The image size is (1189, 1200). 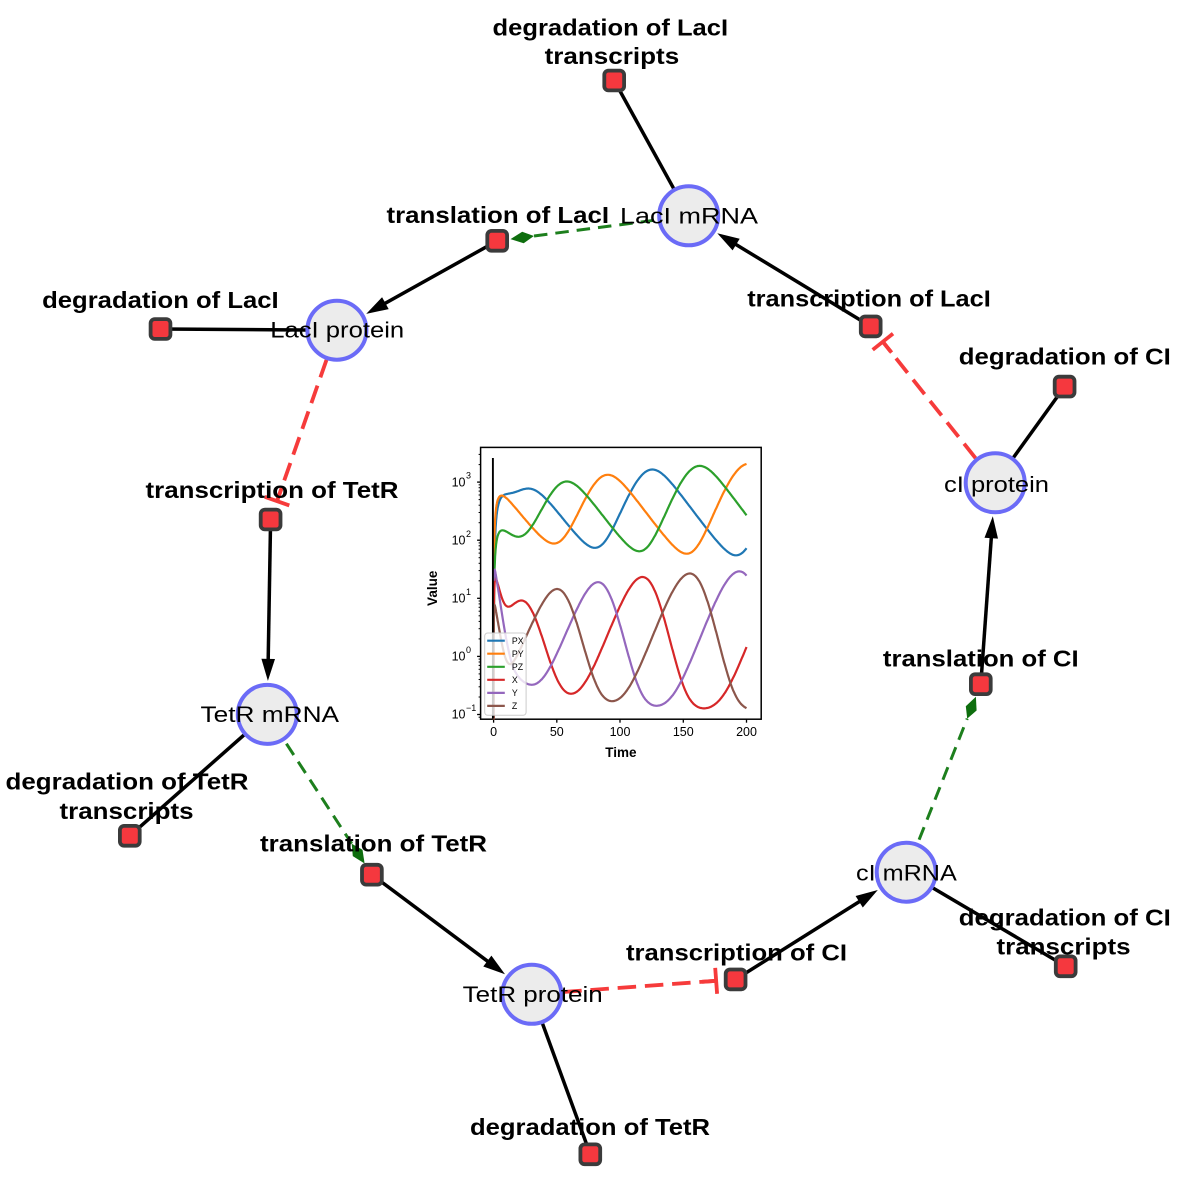 I want to click on svg-text: cI mRNA, so click(x=906, y=873).